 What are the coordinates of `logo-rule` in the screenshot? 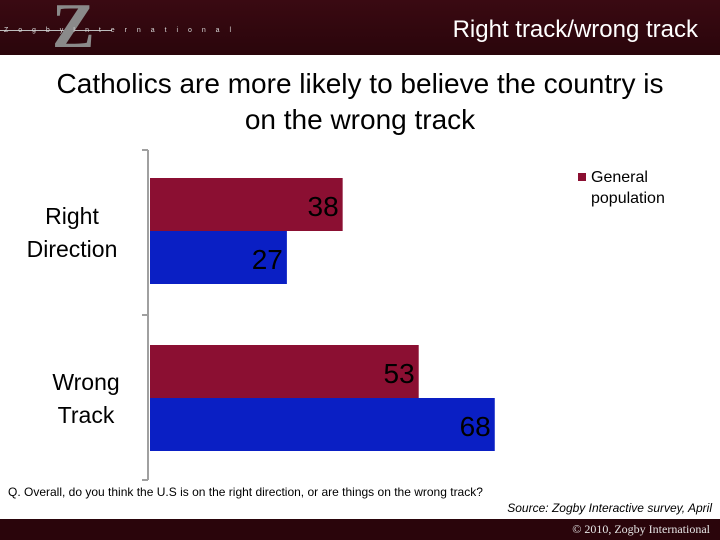 It's located at (56, 30).